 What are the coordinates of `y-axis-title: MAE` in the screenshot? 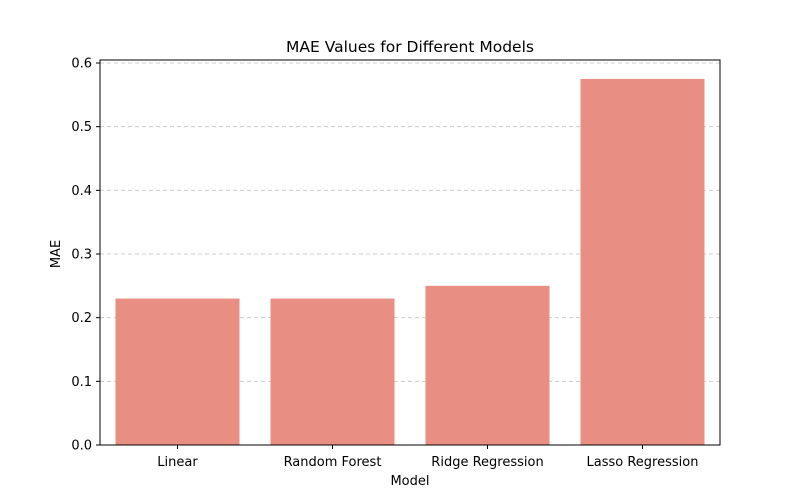 It's located at (56, 254).